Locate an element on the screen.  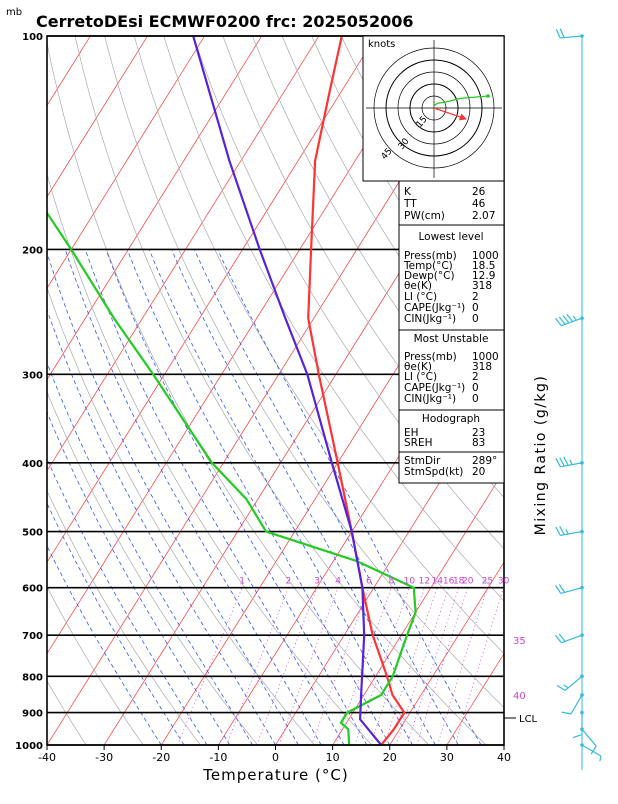
pressure-tick-label: 300 is located at coordinates (32, 375).